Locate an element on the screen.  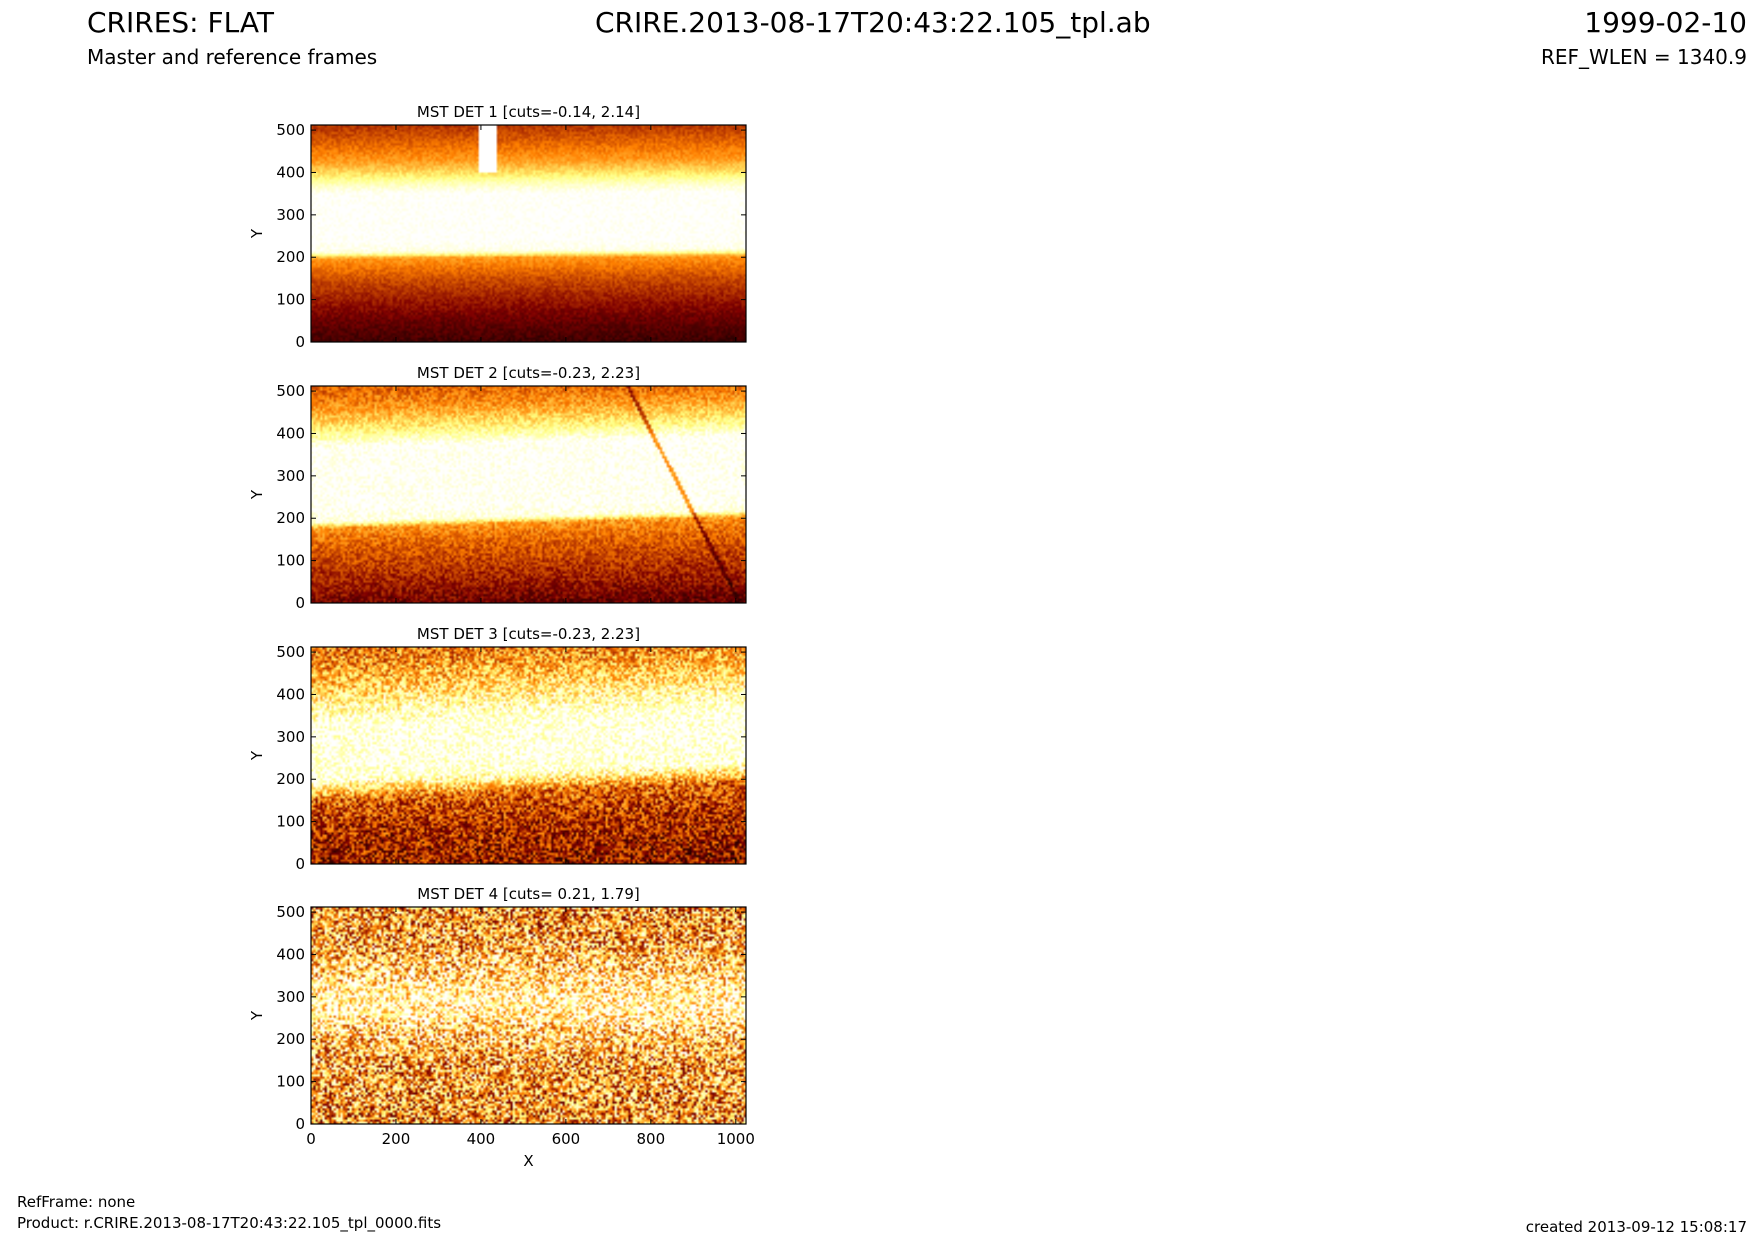
file-name: CRIRE.2013-08-17T20:43:22.105_tpl.ab is located at coordinates (873, 22).